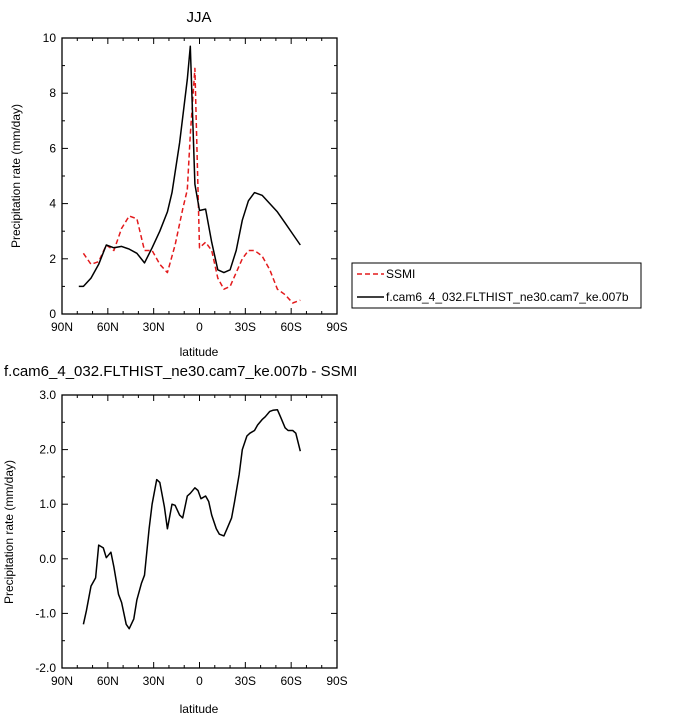  What do you see at coordinates (52, 259) in the screenshot?
I see `y-tick-label: 2` at bounding box center [52, 259].